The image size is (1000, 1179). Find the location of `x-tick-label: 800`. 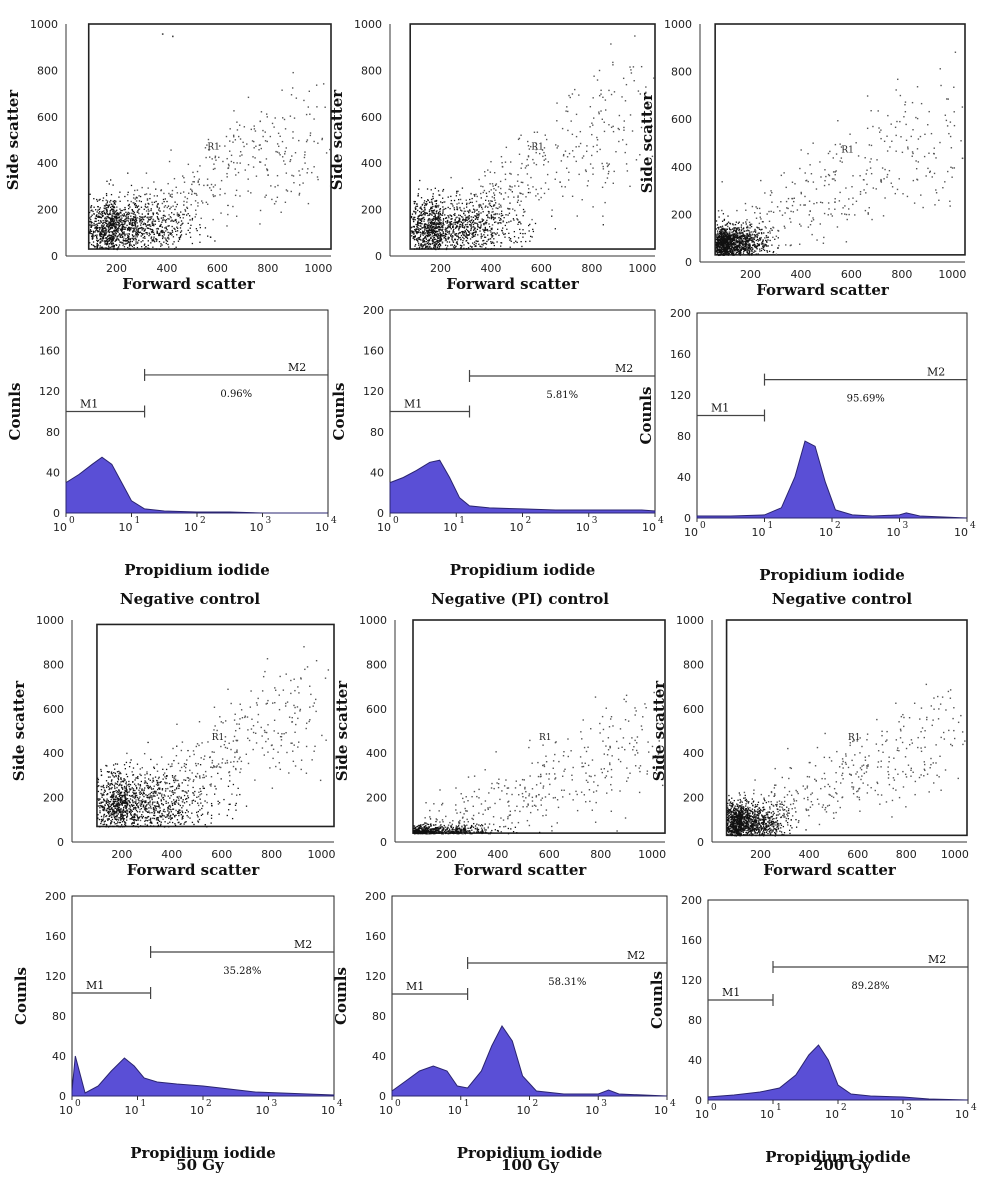

x-tick-label: 800 is located at coordinates (901, 274).